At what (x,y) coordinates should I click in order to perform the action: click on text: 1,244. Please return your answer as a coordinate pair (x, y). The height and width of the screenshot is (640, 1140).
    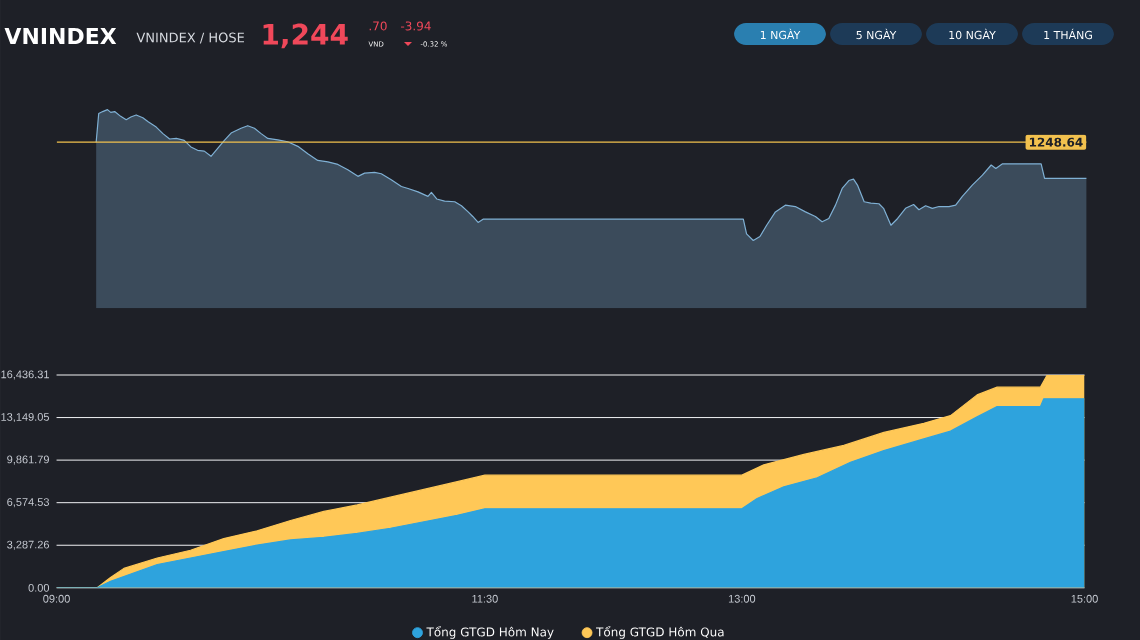
    Looking at the image, I should click on (305, 36).